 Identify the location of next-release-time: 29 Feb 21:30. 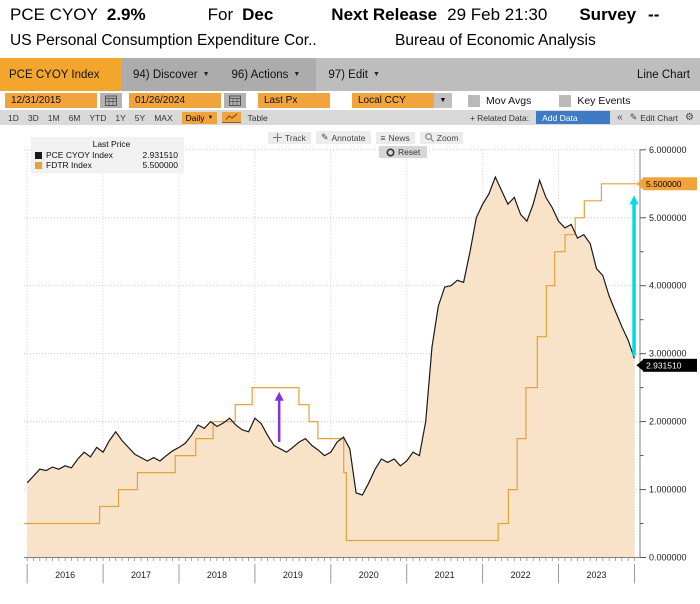
(497, 14).